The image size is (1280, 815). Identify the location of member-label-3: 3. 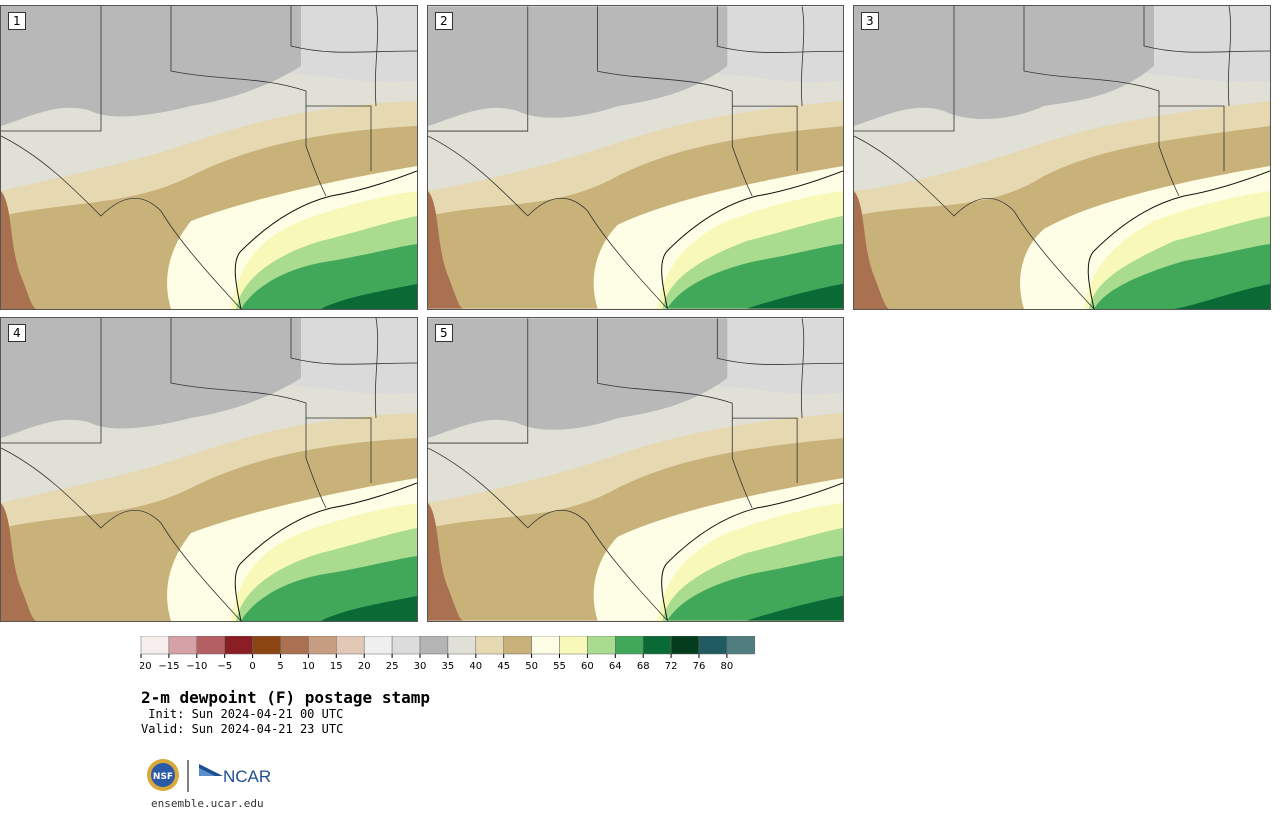
(870, 21).